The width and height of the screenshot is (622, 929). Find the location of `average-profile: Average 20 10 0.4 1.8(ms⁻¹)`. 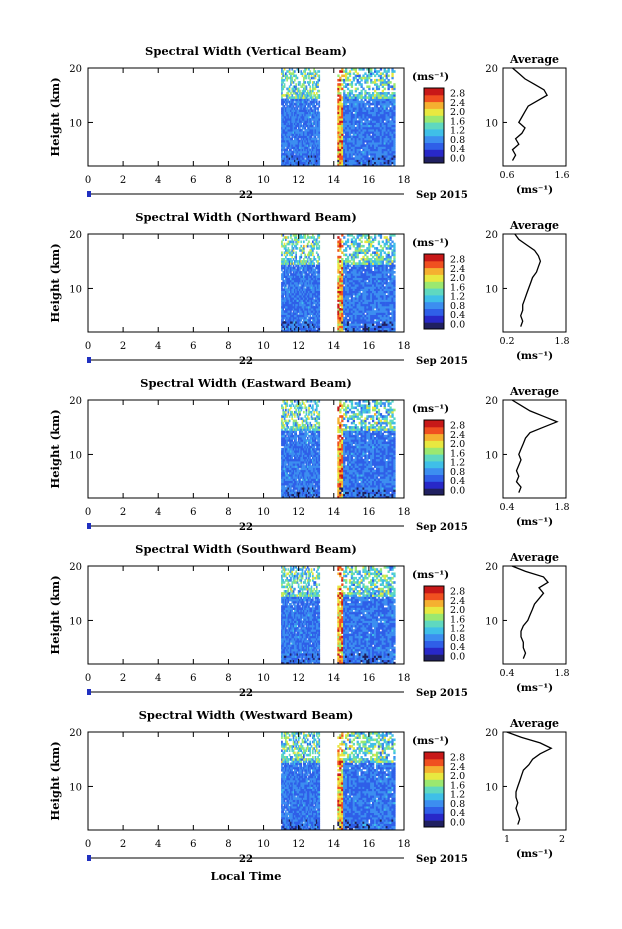

average-profile: Average 20 10 0.4 1.8(ms⁻¹) is located at coordinates (527, 622).